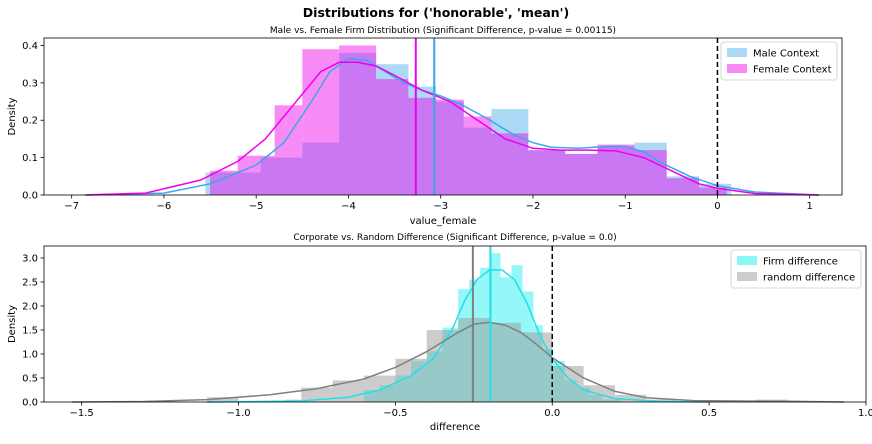  I want to click on x-tick-label: 1.0, so click(865, 413).